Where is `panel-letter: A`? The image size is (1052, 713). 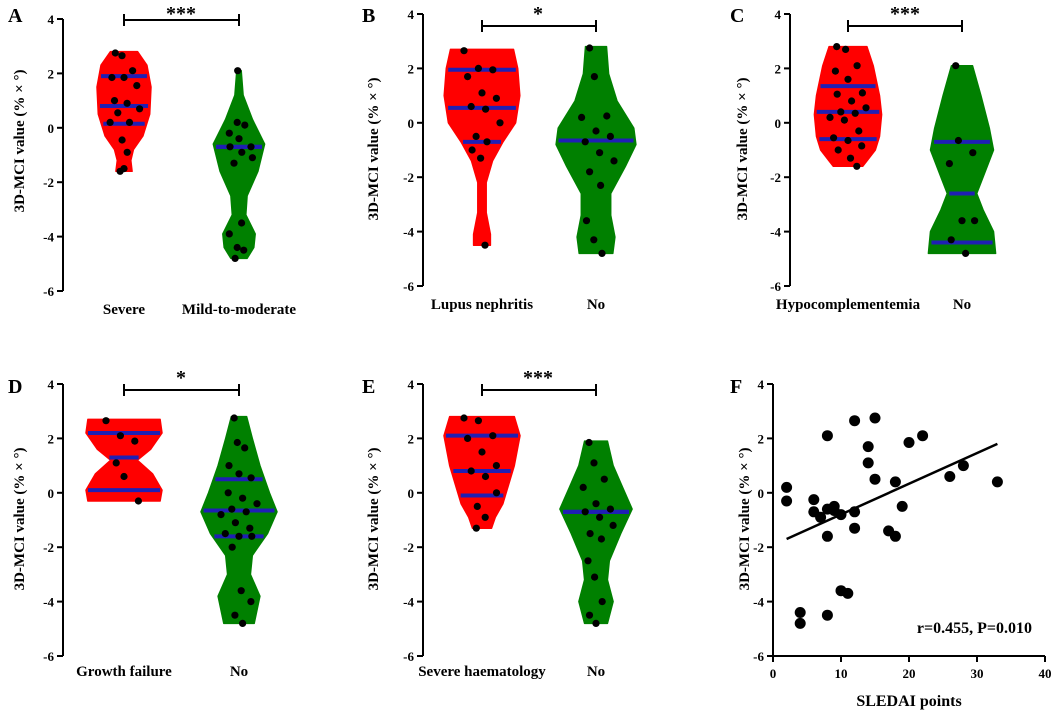 panel-letter: A is located at coordinates (15, 16).